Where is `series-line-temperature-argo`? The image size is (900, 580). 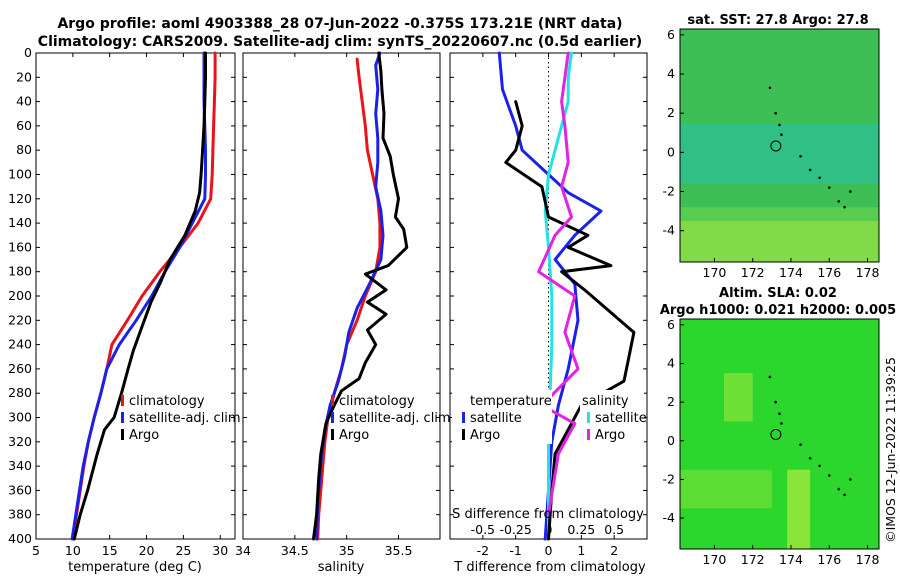 series-line-temperature-argo is located at coordinates (570, 320).